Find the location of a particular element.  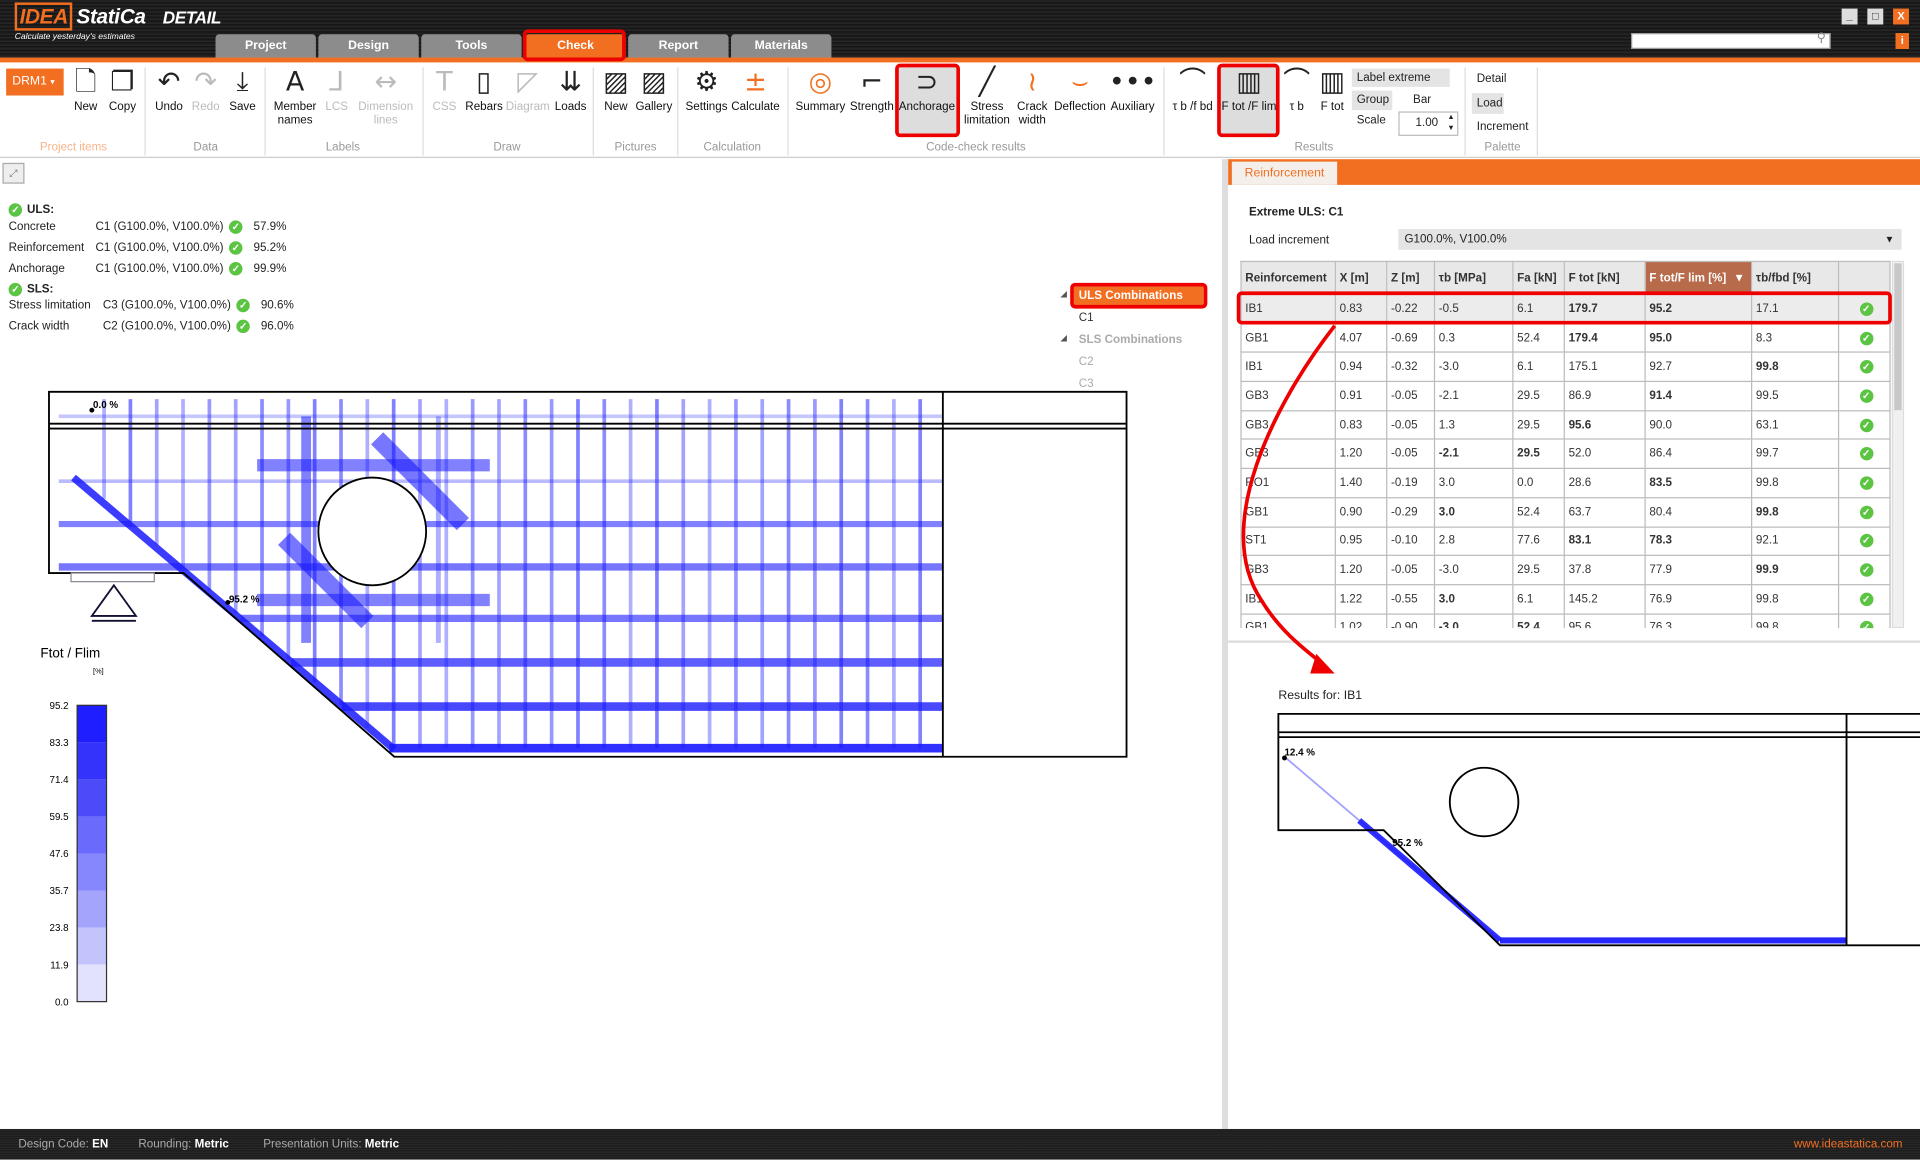

button-label: Anchorage is located at coordinates (927, 107).